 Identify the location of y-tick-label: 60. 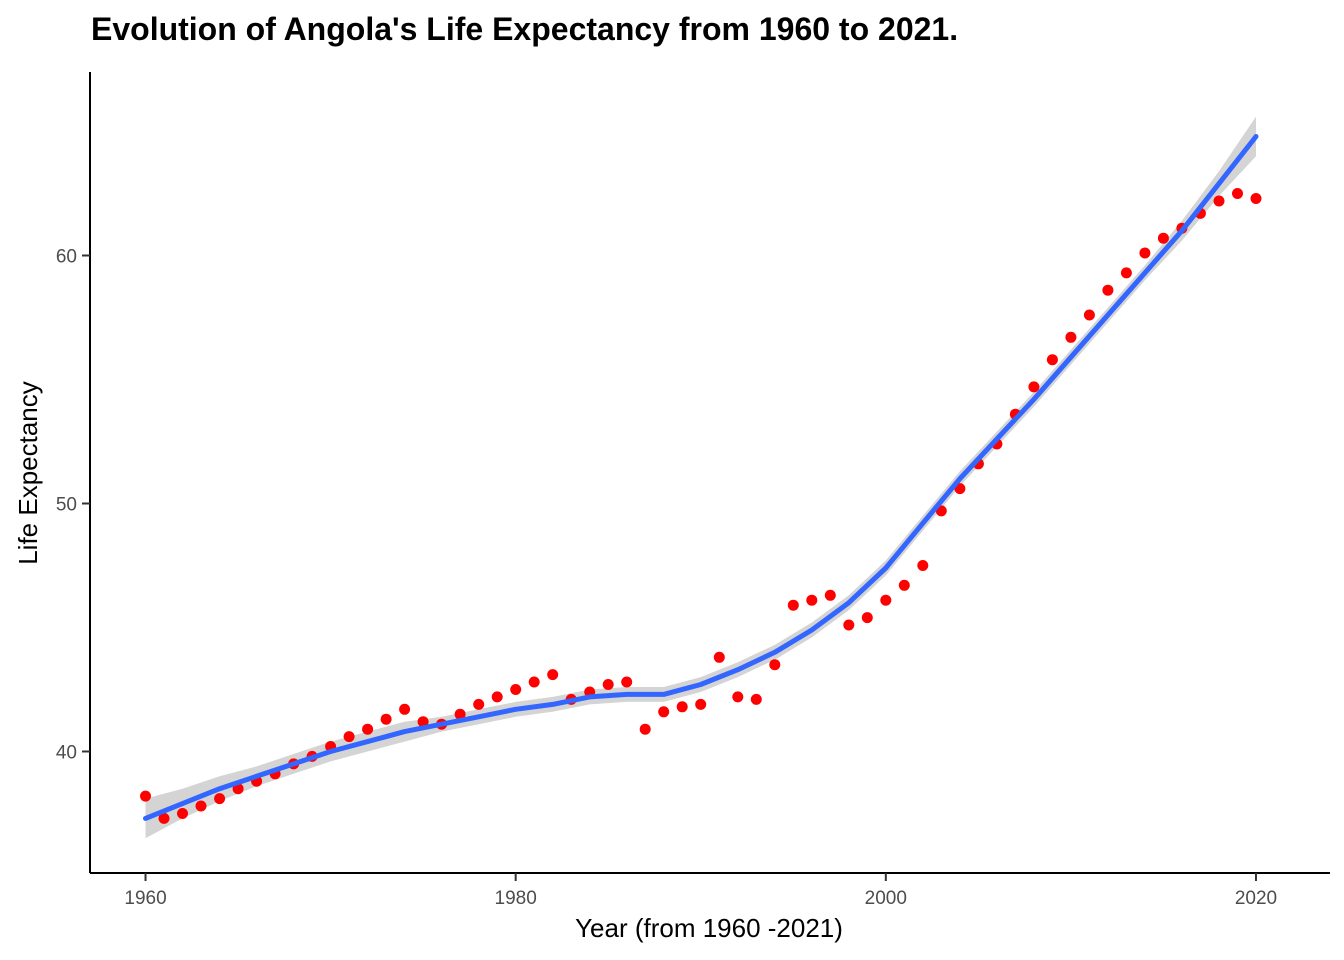
(66, 257).